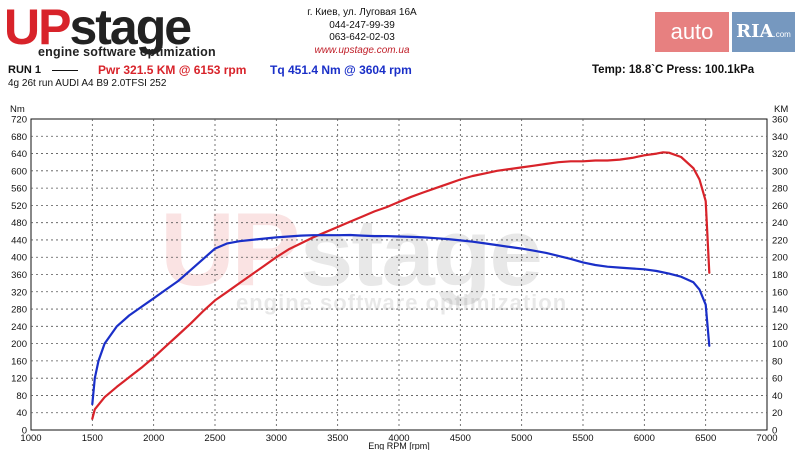 This screenshot has width=800, height=450. I want to click on x-tick: 4000, so click(398, 438).